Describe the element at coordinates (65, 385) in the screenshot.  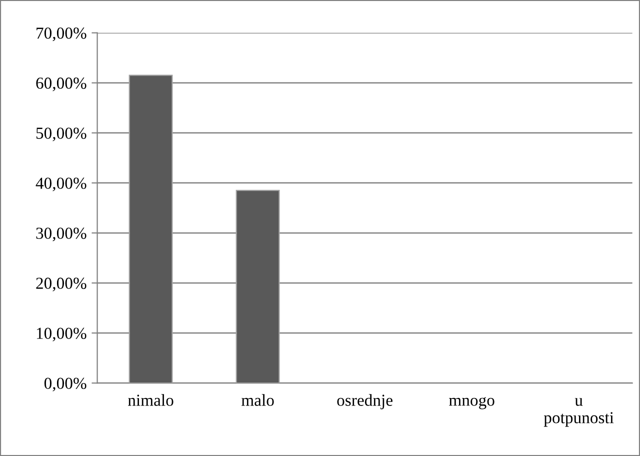
I see `y-tick-label: 0,00%` at that location.